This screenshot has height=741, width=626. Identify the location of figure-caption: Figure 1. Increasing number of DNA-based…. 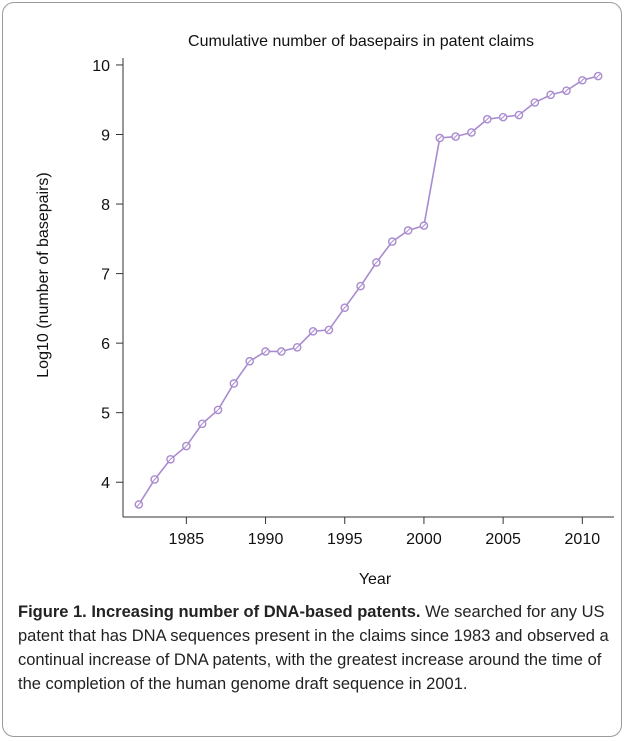
(316, 648).